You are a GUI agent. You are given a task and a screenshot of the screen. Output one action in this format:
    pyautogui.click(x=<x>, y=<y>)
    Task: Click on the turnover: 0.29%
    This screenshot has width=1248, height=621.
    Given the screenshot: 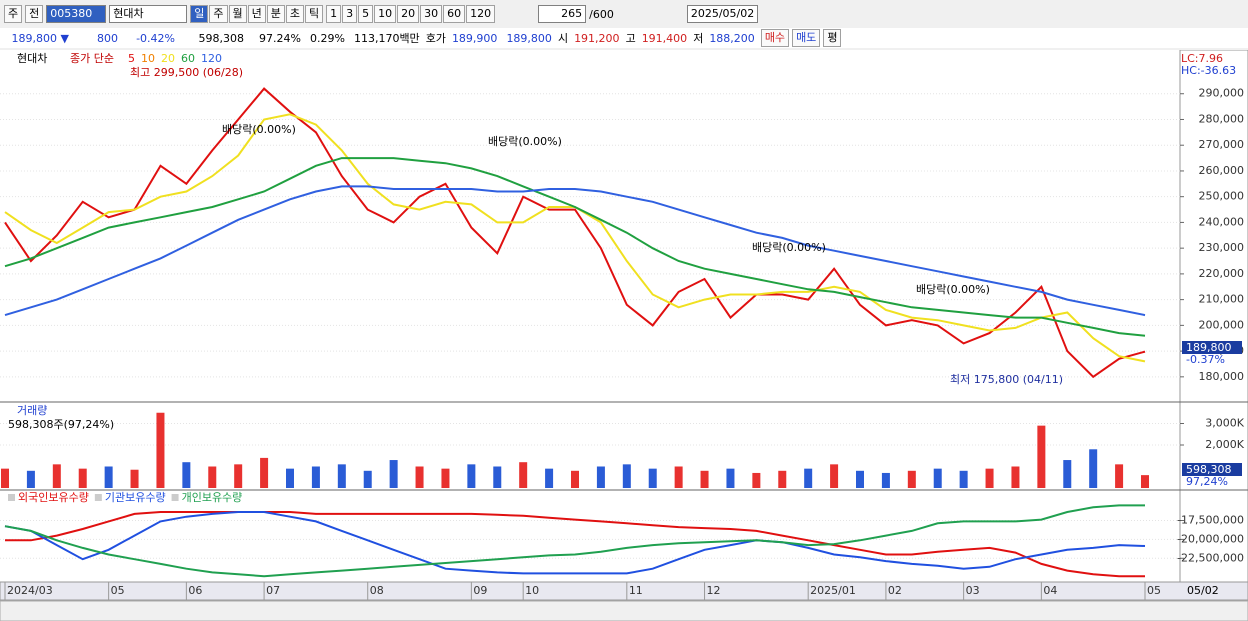 What is the action you would take?
    pyautogui.click(x=327, y=38)
    